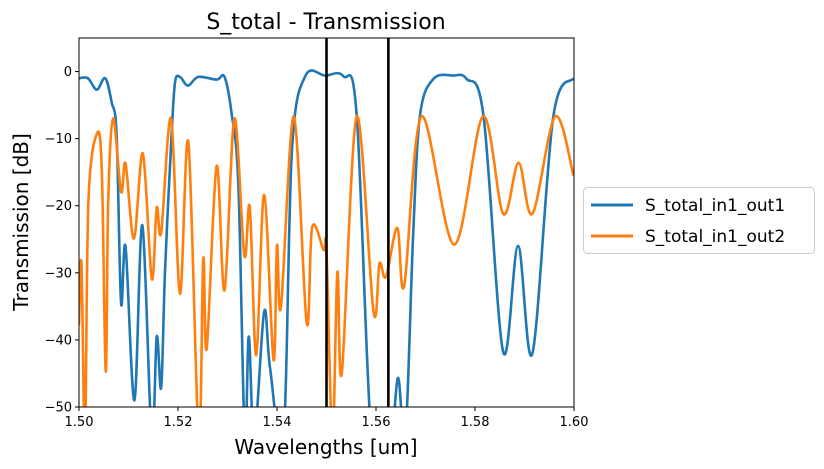  What do you see at coordinates (58, 340) in the screenshot?
I see `y-tick-label: −40` at bounding box center [58, 340].